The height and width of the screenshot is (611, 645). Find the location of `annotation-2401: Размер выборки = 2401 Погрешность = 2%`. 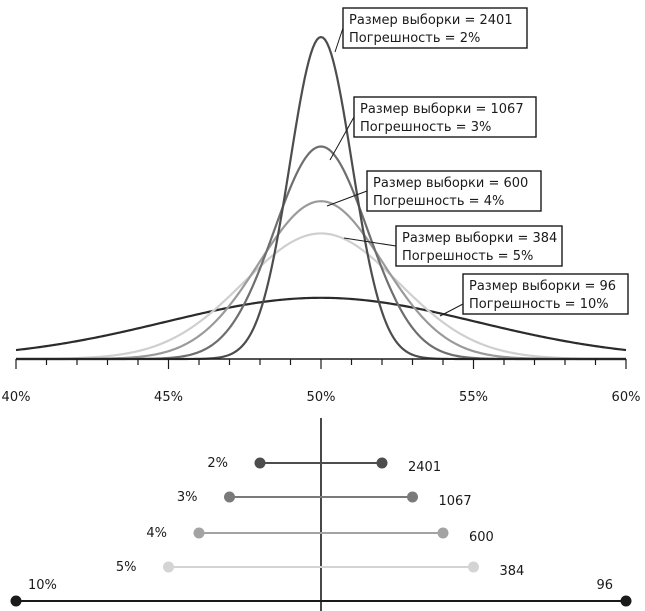

annotation-2401: Размер выборки = 2401 Погрешность = 2% is located at coordinates (435, 28).